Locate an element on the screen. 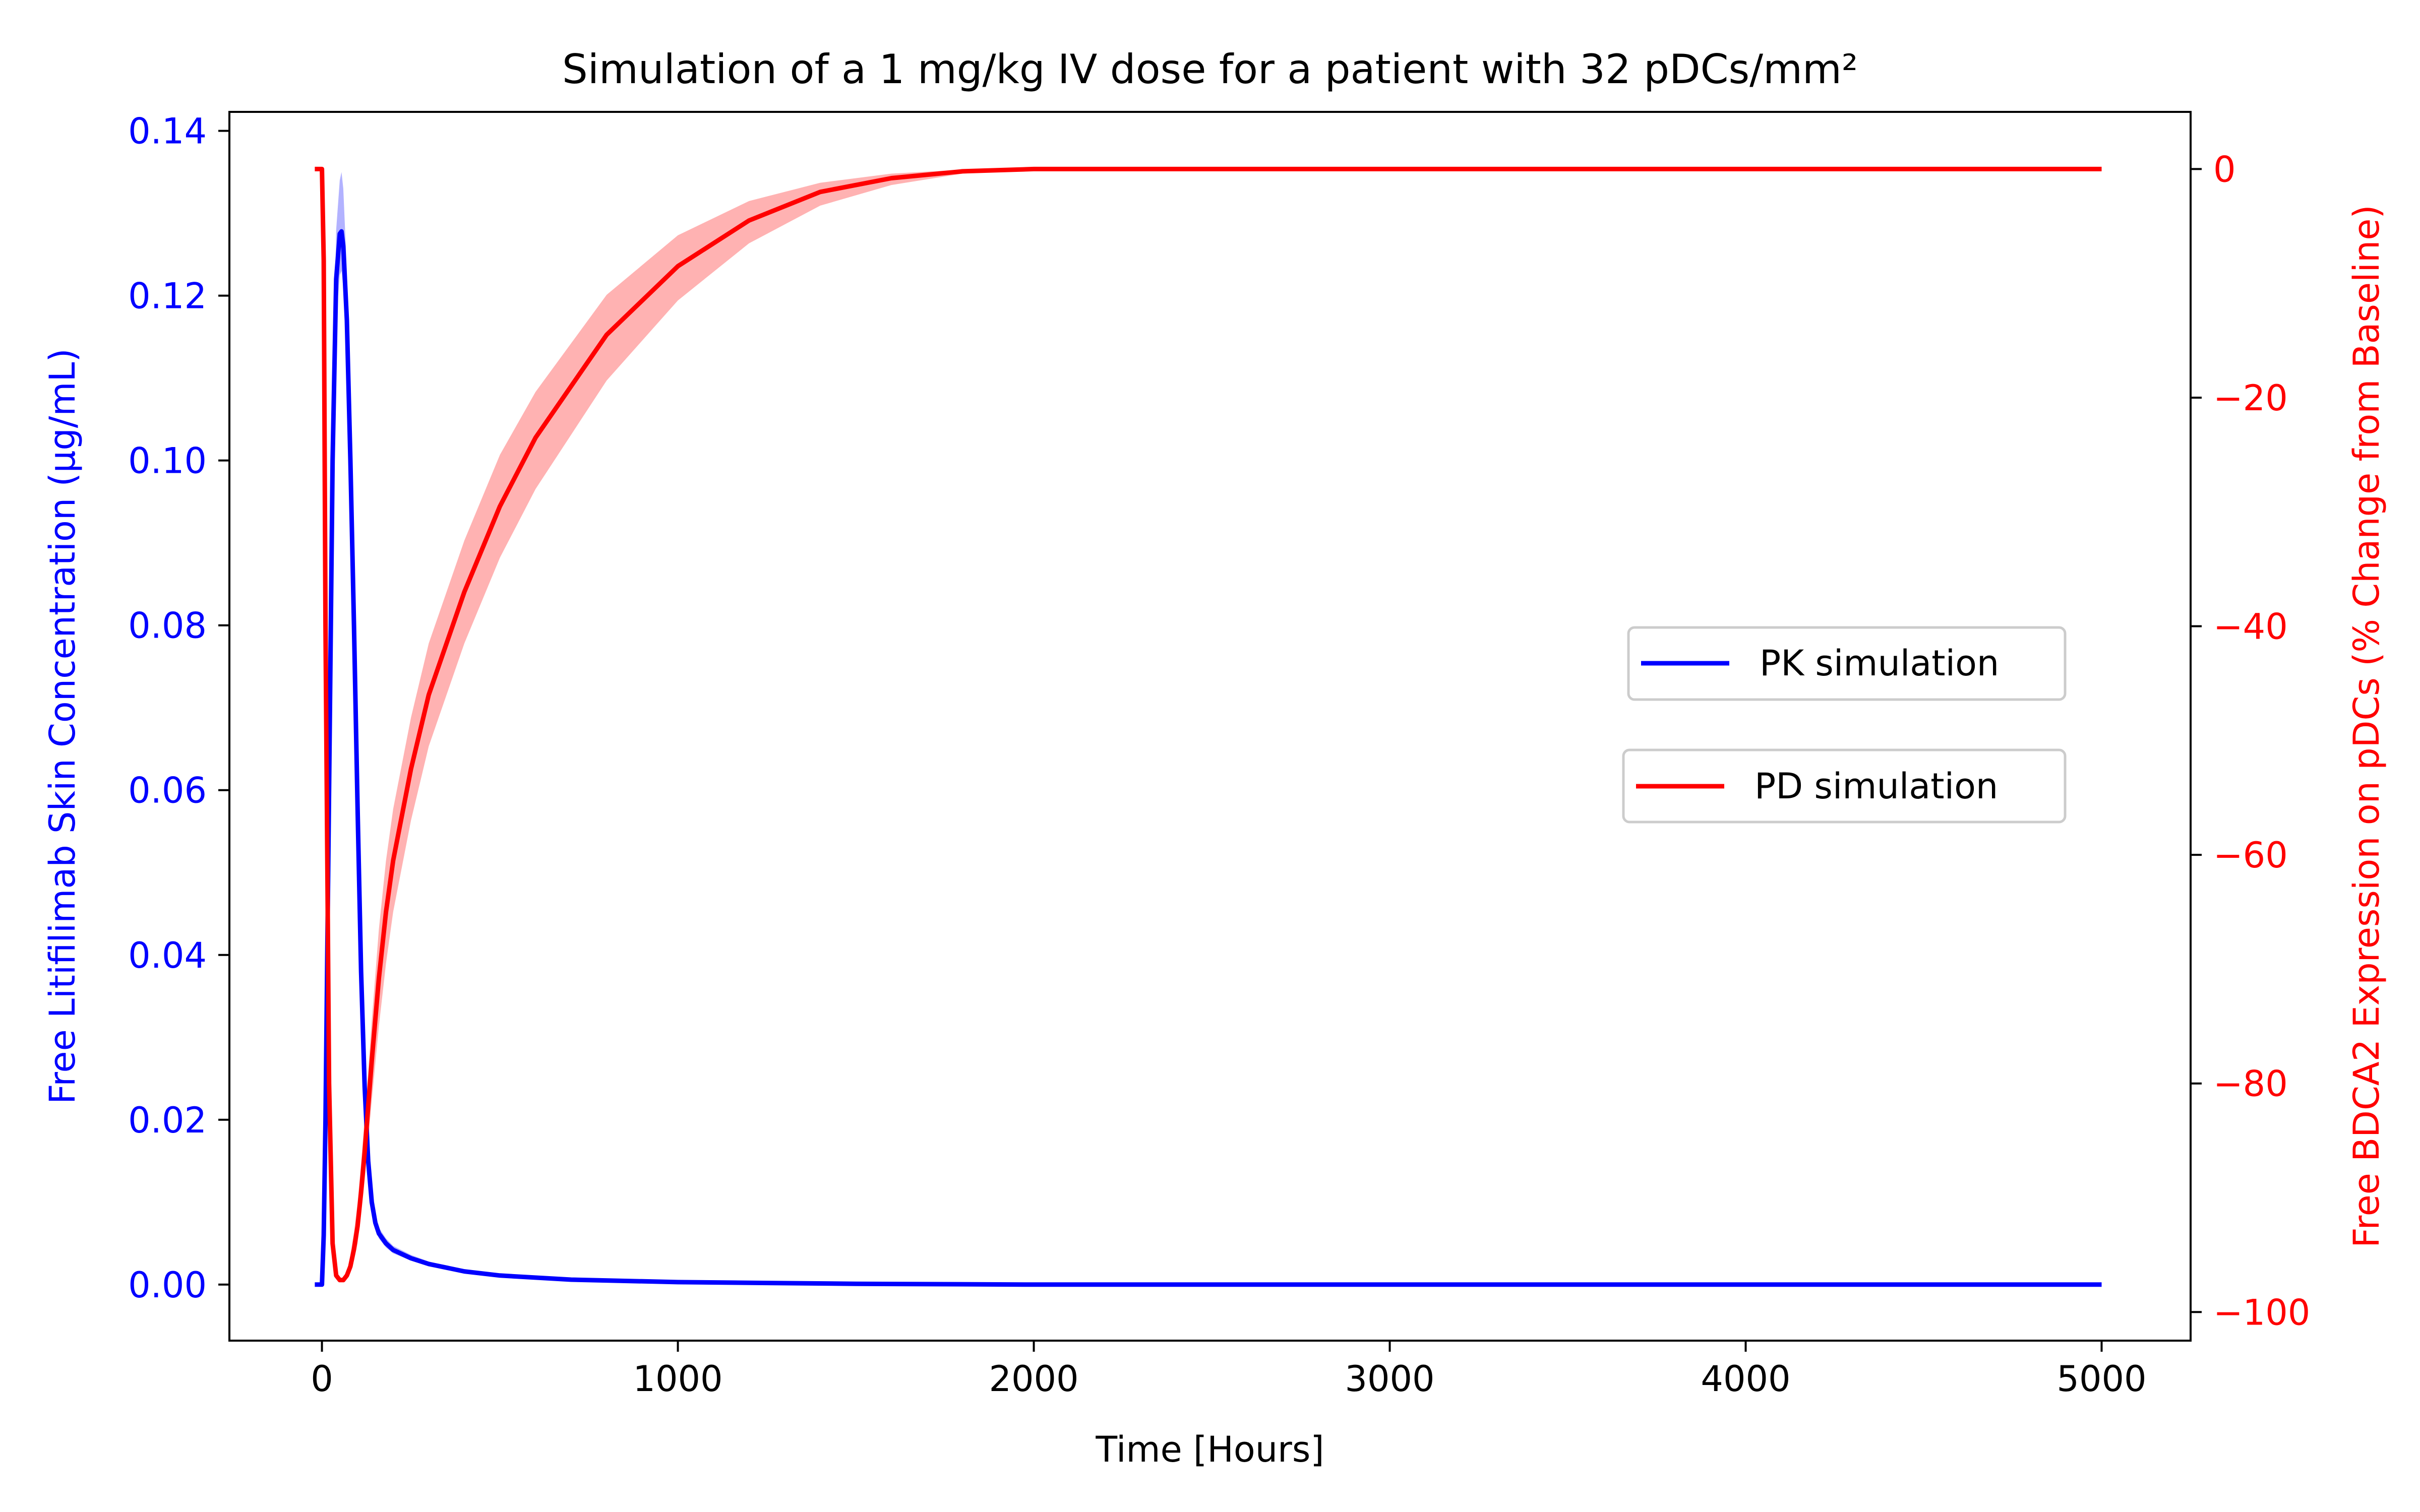  y-left-tick-label: 0.08 is located at coordinates (167, 626).